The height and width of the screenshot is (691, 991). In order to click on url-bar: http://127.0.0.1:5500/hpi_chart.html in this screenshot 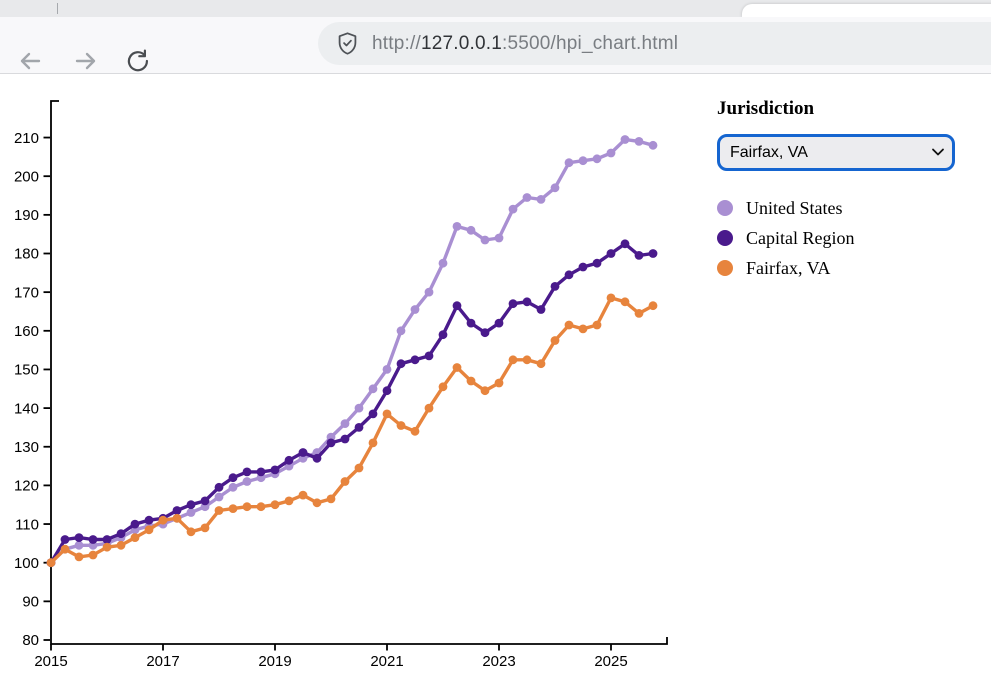, I will do `click(654, 43)`.